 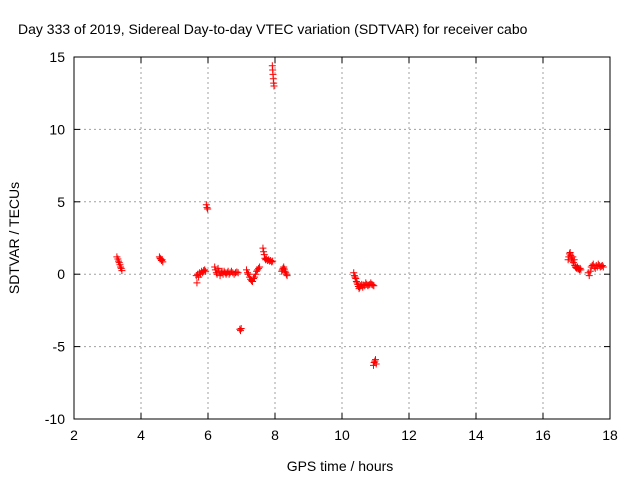 I want to click on x-tick-label: 12, so click(x=409, y=435).